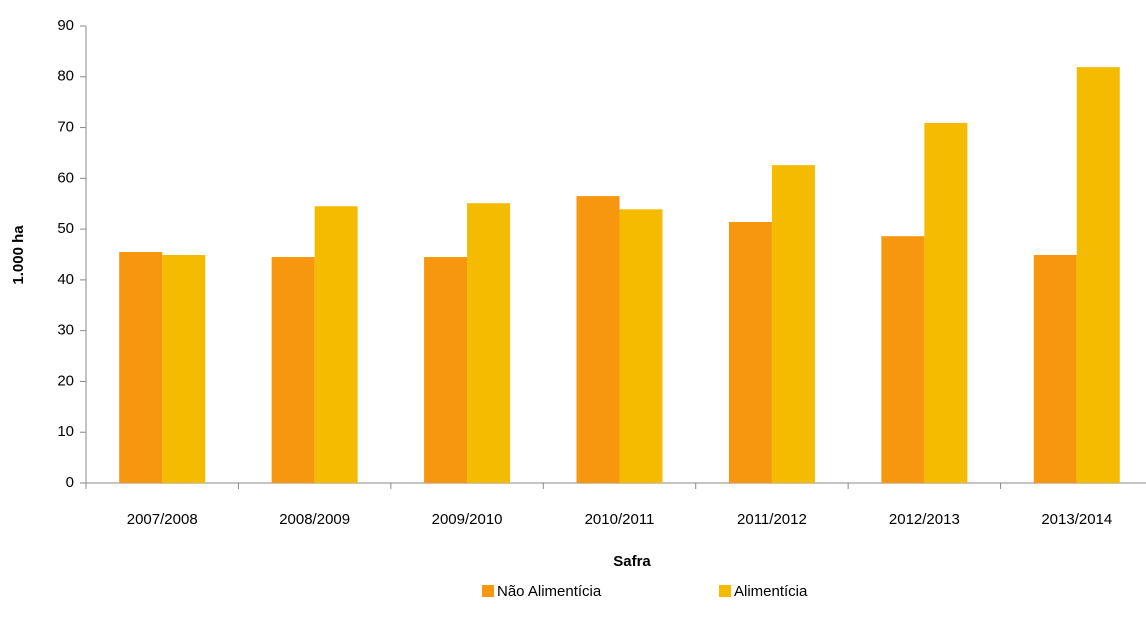 Image resolution: width=1146 pixels, height=628 pixels. What do you see at coordinates (65, 330) in the screenshot?
I see `y-tick-label: 30` at bounding box center [65, 330].